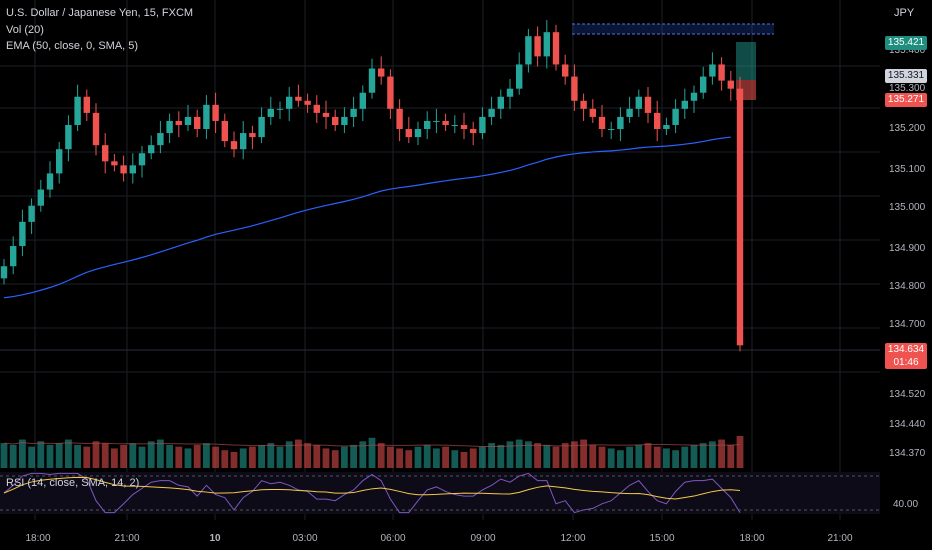  I want to click on currency-label: JPY, so click(904, 13).